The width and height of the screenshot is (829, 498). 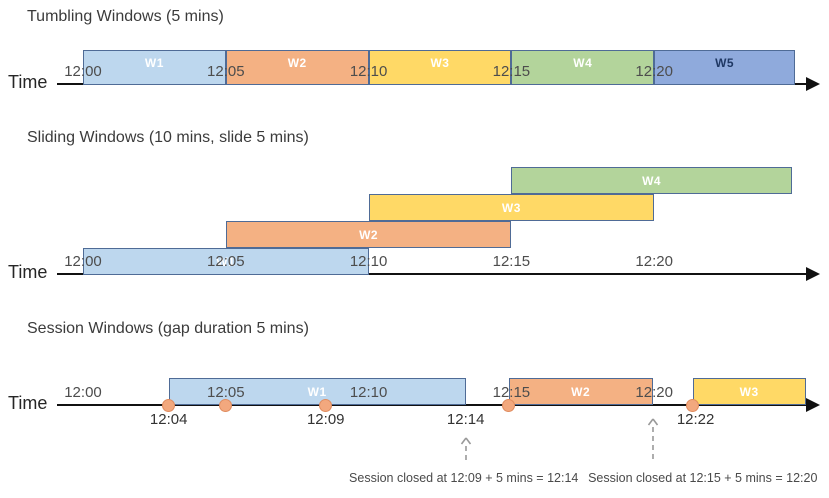 What do you see at coordinates (168, 419) in the screenshot?
I see `event-time-label: 12:04` at bounding box center [168, 419].